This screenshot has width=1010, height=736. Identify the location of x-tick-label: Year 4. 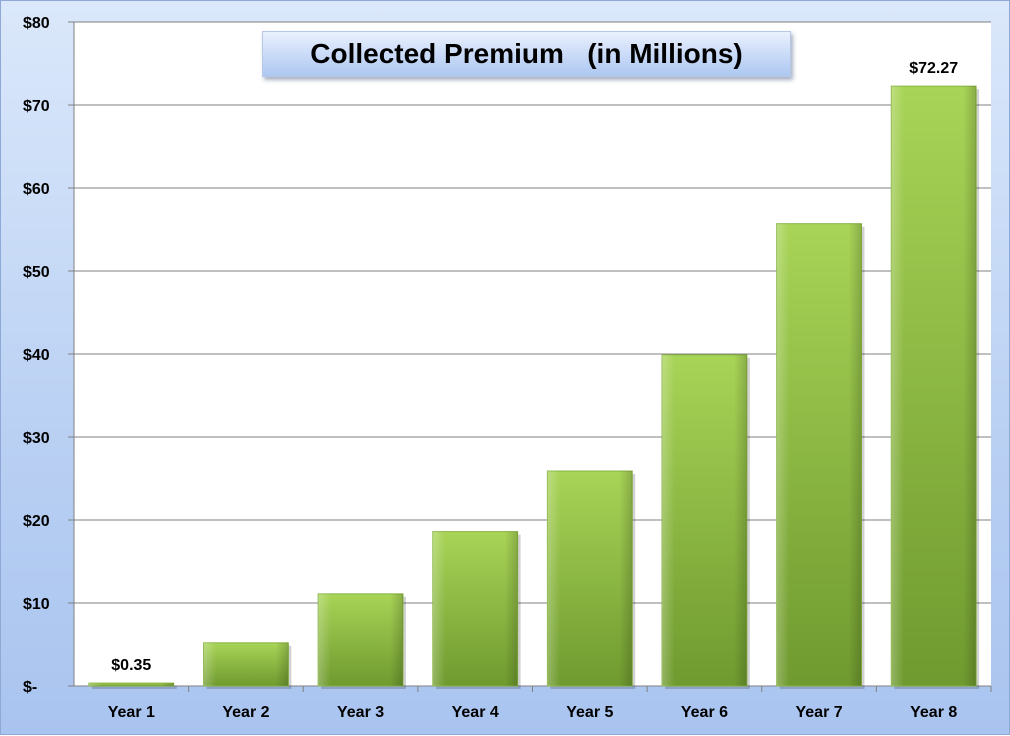
(475, 712).